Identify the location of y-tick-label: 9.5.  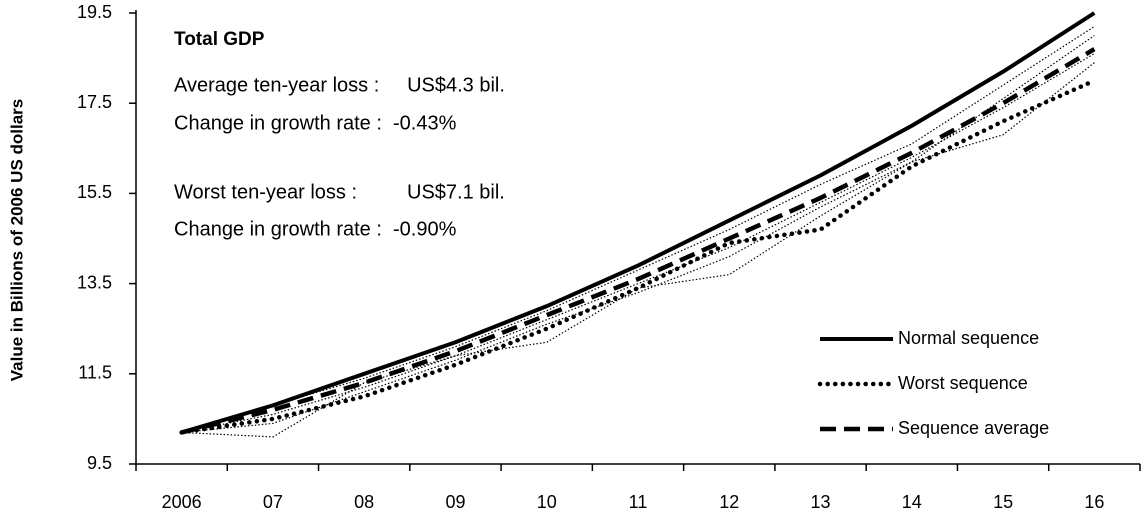
(99, 463).